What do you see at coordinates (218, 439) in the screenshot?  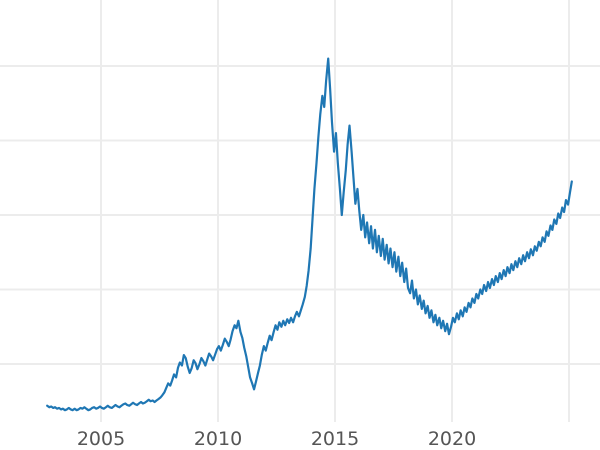 I see `x-tick-label-1: 2010` at bounding box center [218, 439].